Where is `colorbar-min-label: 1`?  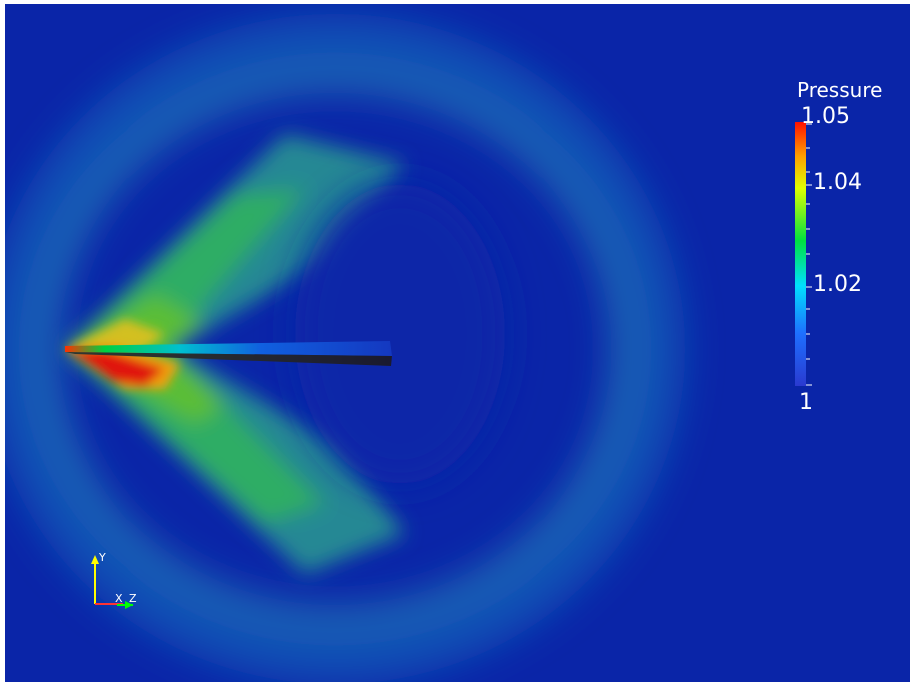 colorbar-min-label: 1 is located at coordinates (806, 402).